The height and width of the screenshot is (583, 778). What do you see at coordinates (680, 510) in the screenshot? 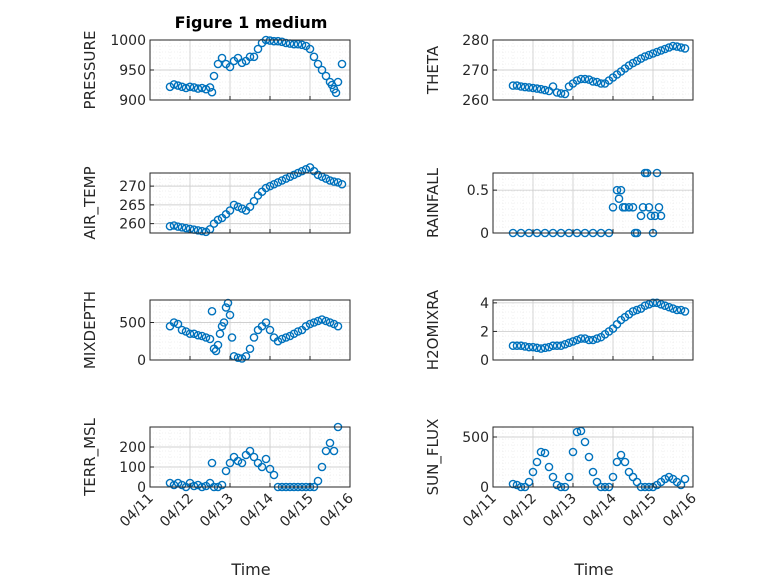
I see `x-tick-label: 04/16` at bounding box center [680, 510].